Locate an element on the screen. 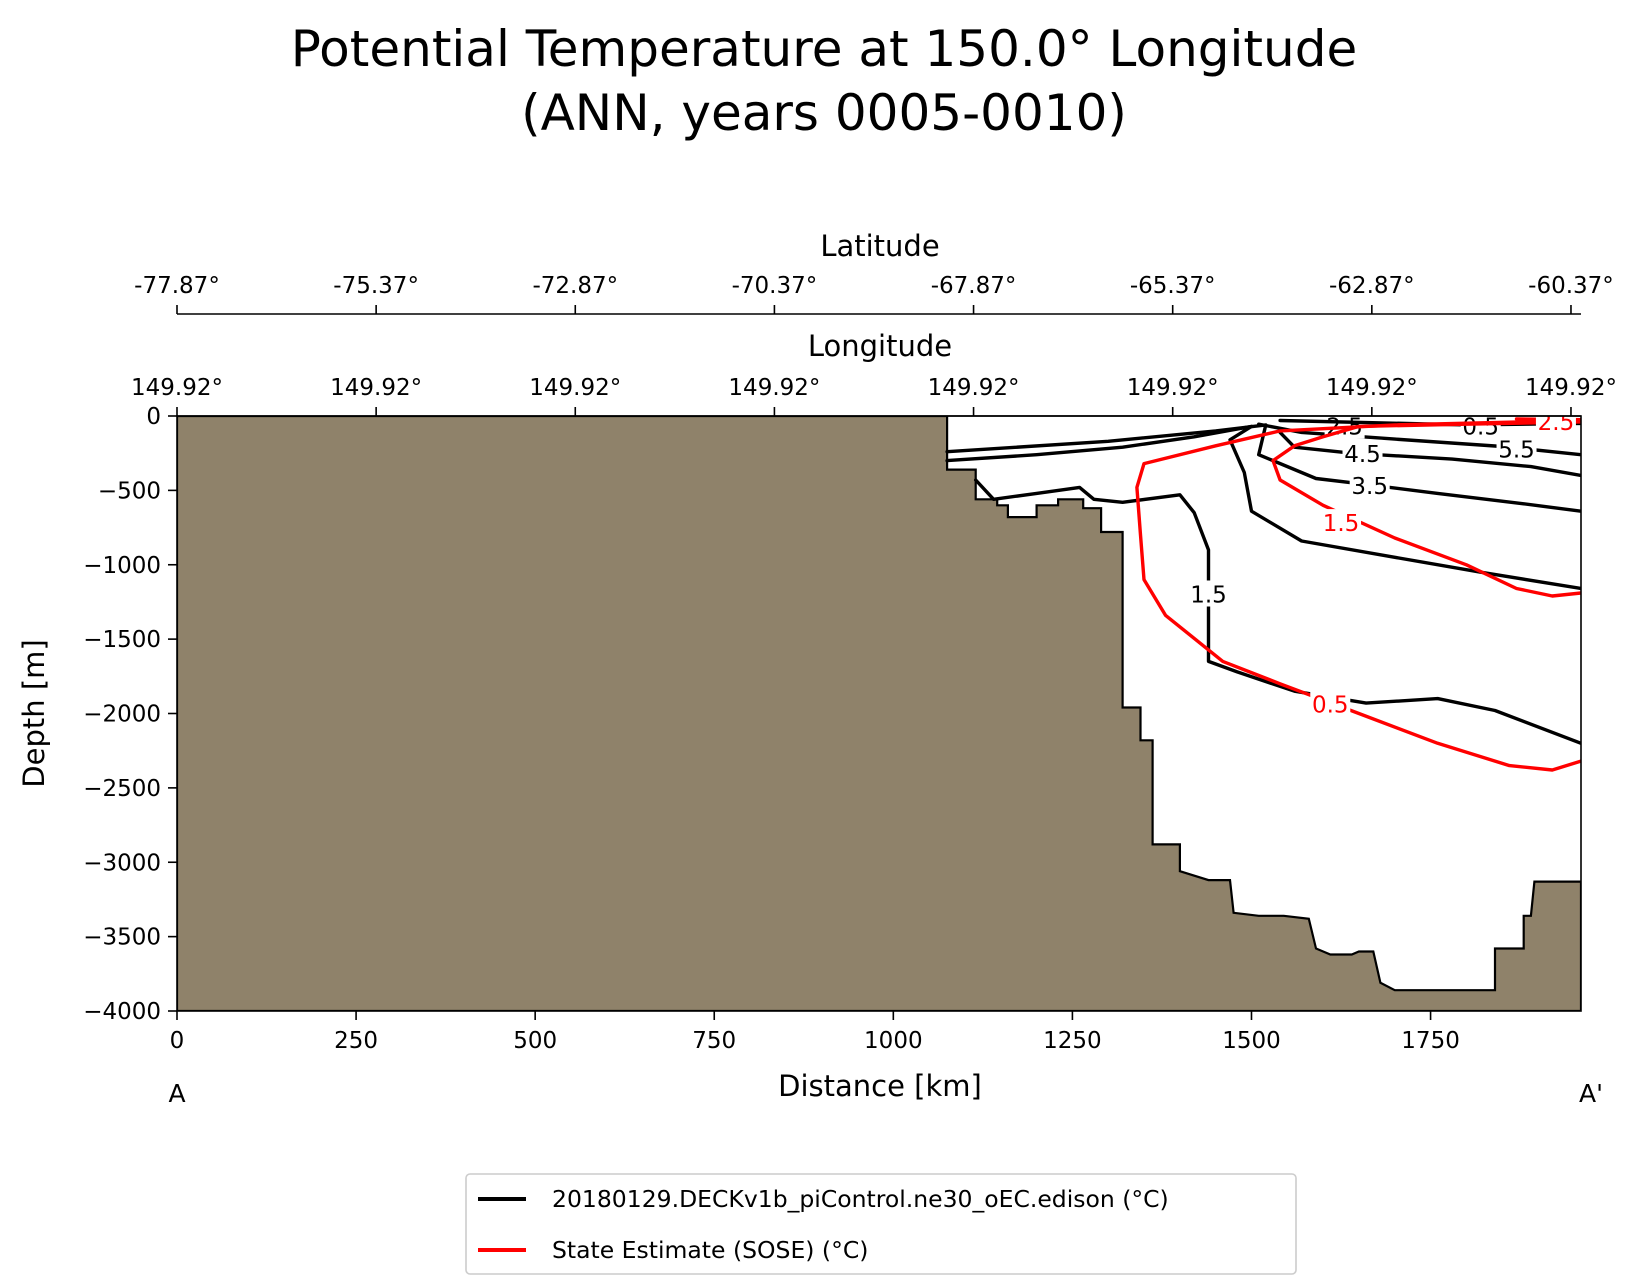 This screenshot has height=1288, width=1638. y-axis-label: Depth [m] is located at coordinates (34, 713).